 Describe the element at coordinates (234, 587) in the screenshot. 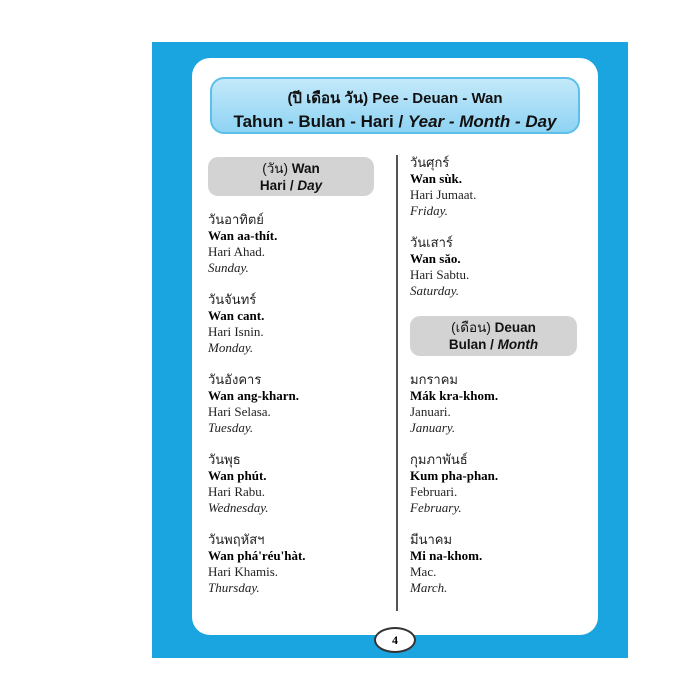

I see `entry-english: Thursday.` at that location.